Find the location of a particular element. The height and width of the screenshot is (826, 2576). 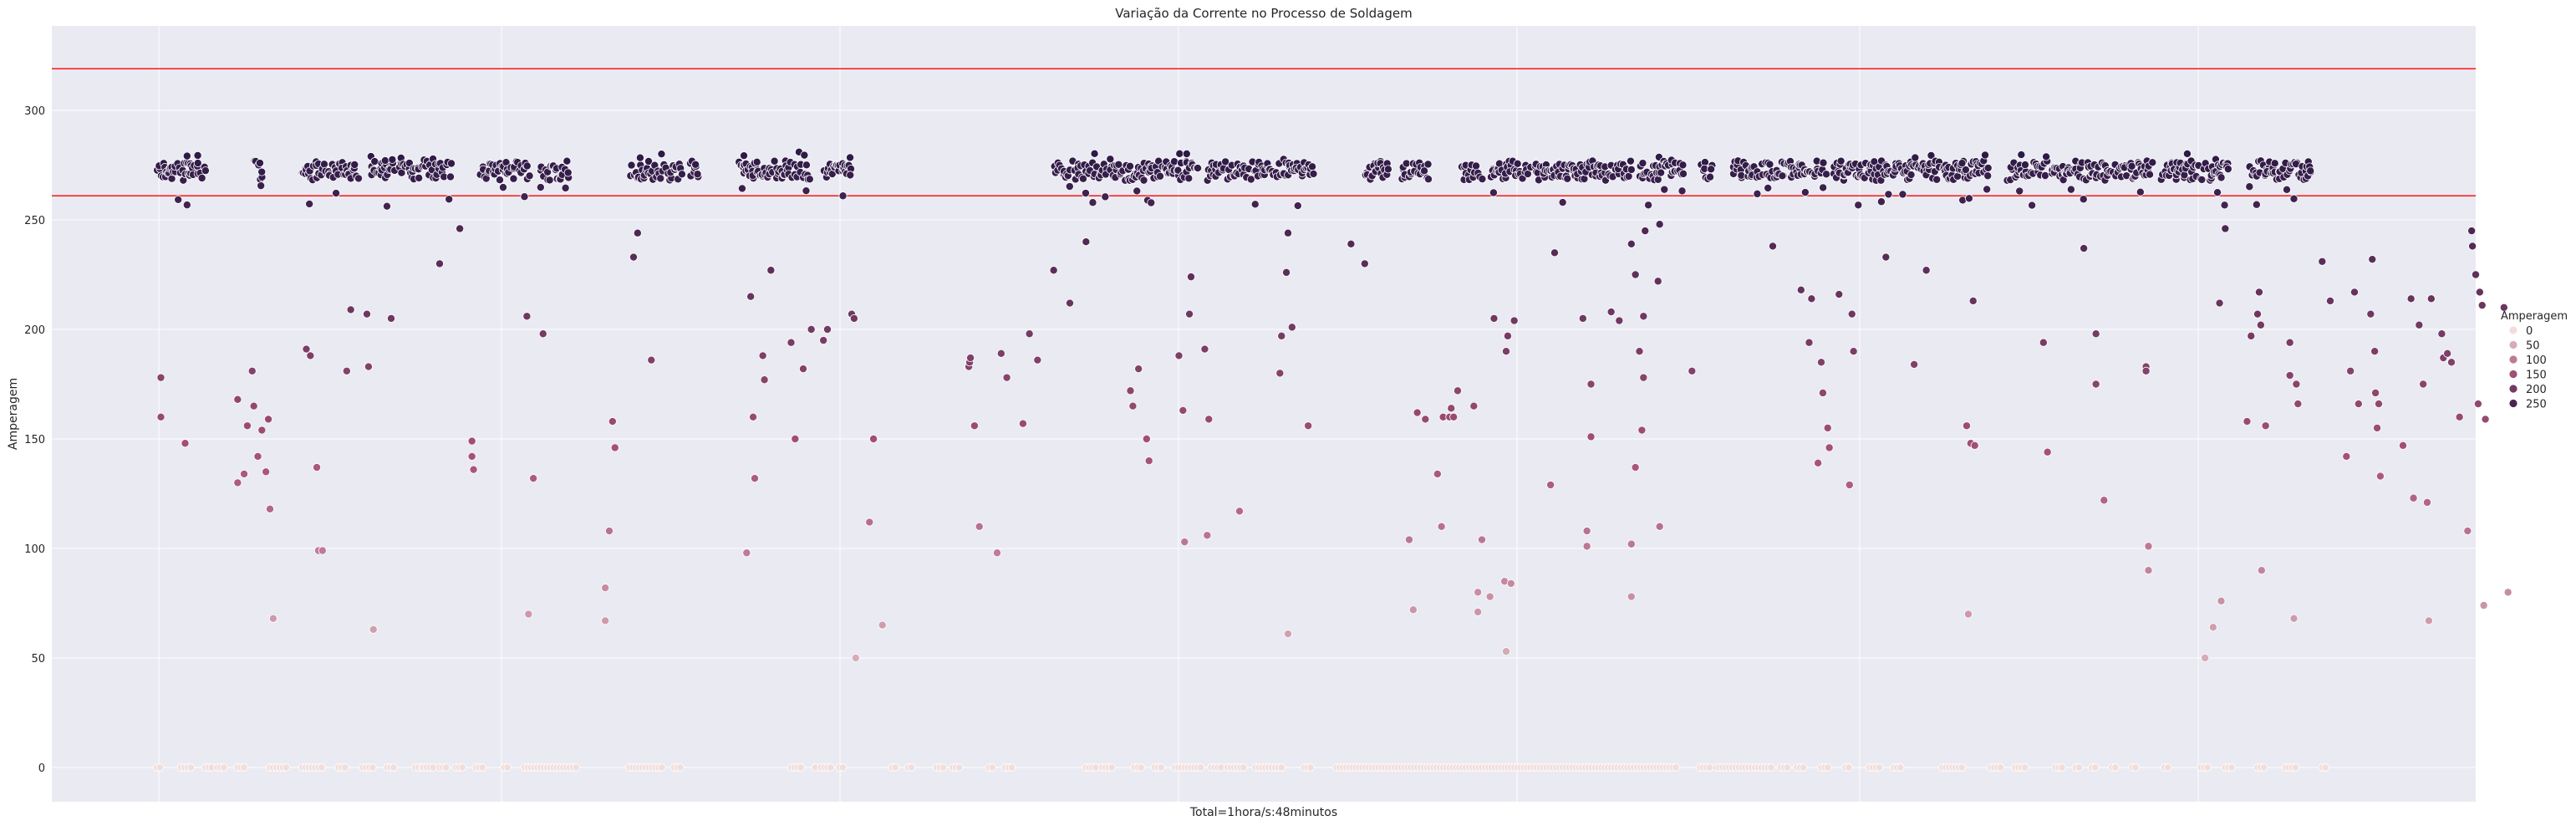

legend-label: 250 is located at coordinates (2536, 405).